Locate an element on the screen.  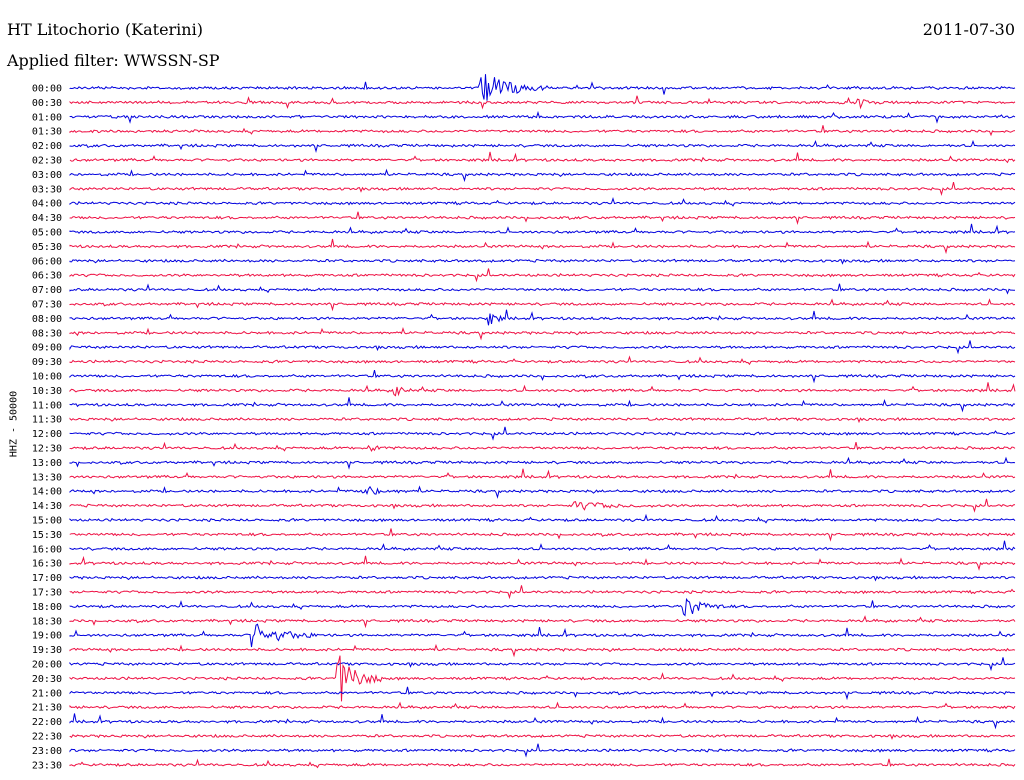
row-time-label: 00:30 is located at coordinates (47, 103).